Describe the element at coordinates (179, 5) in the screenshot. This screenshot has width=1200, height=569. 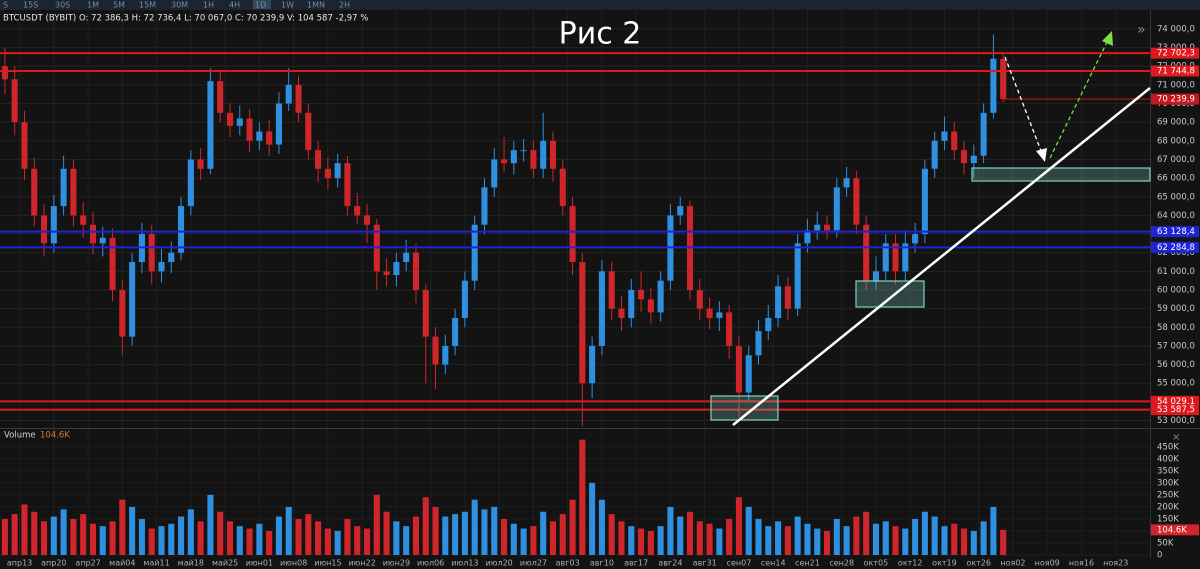
I see `timeframe-button: 30M` at that location.